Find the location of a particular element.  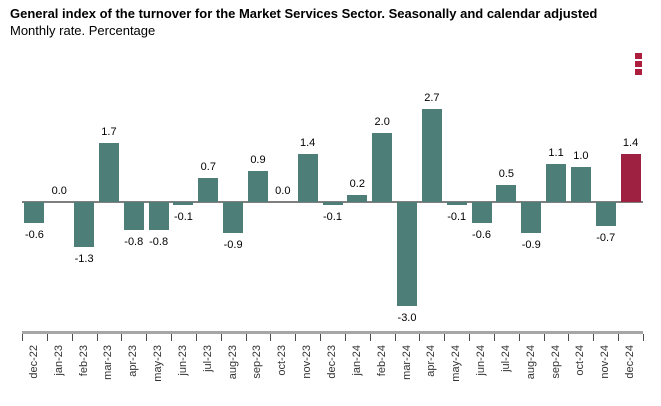

bar-value-label: 2.0 is located at coordinates (382, 121).